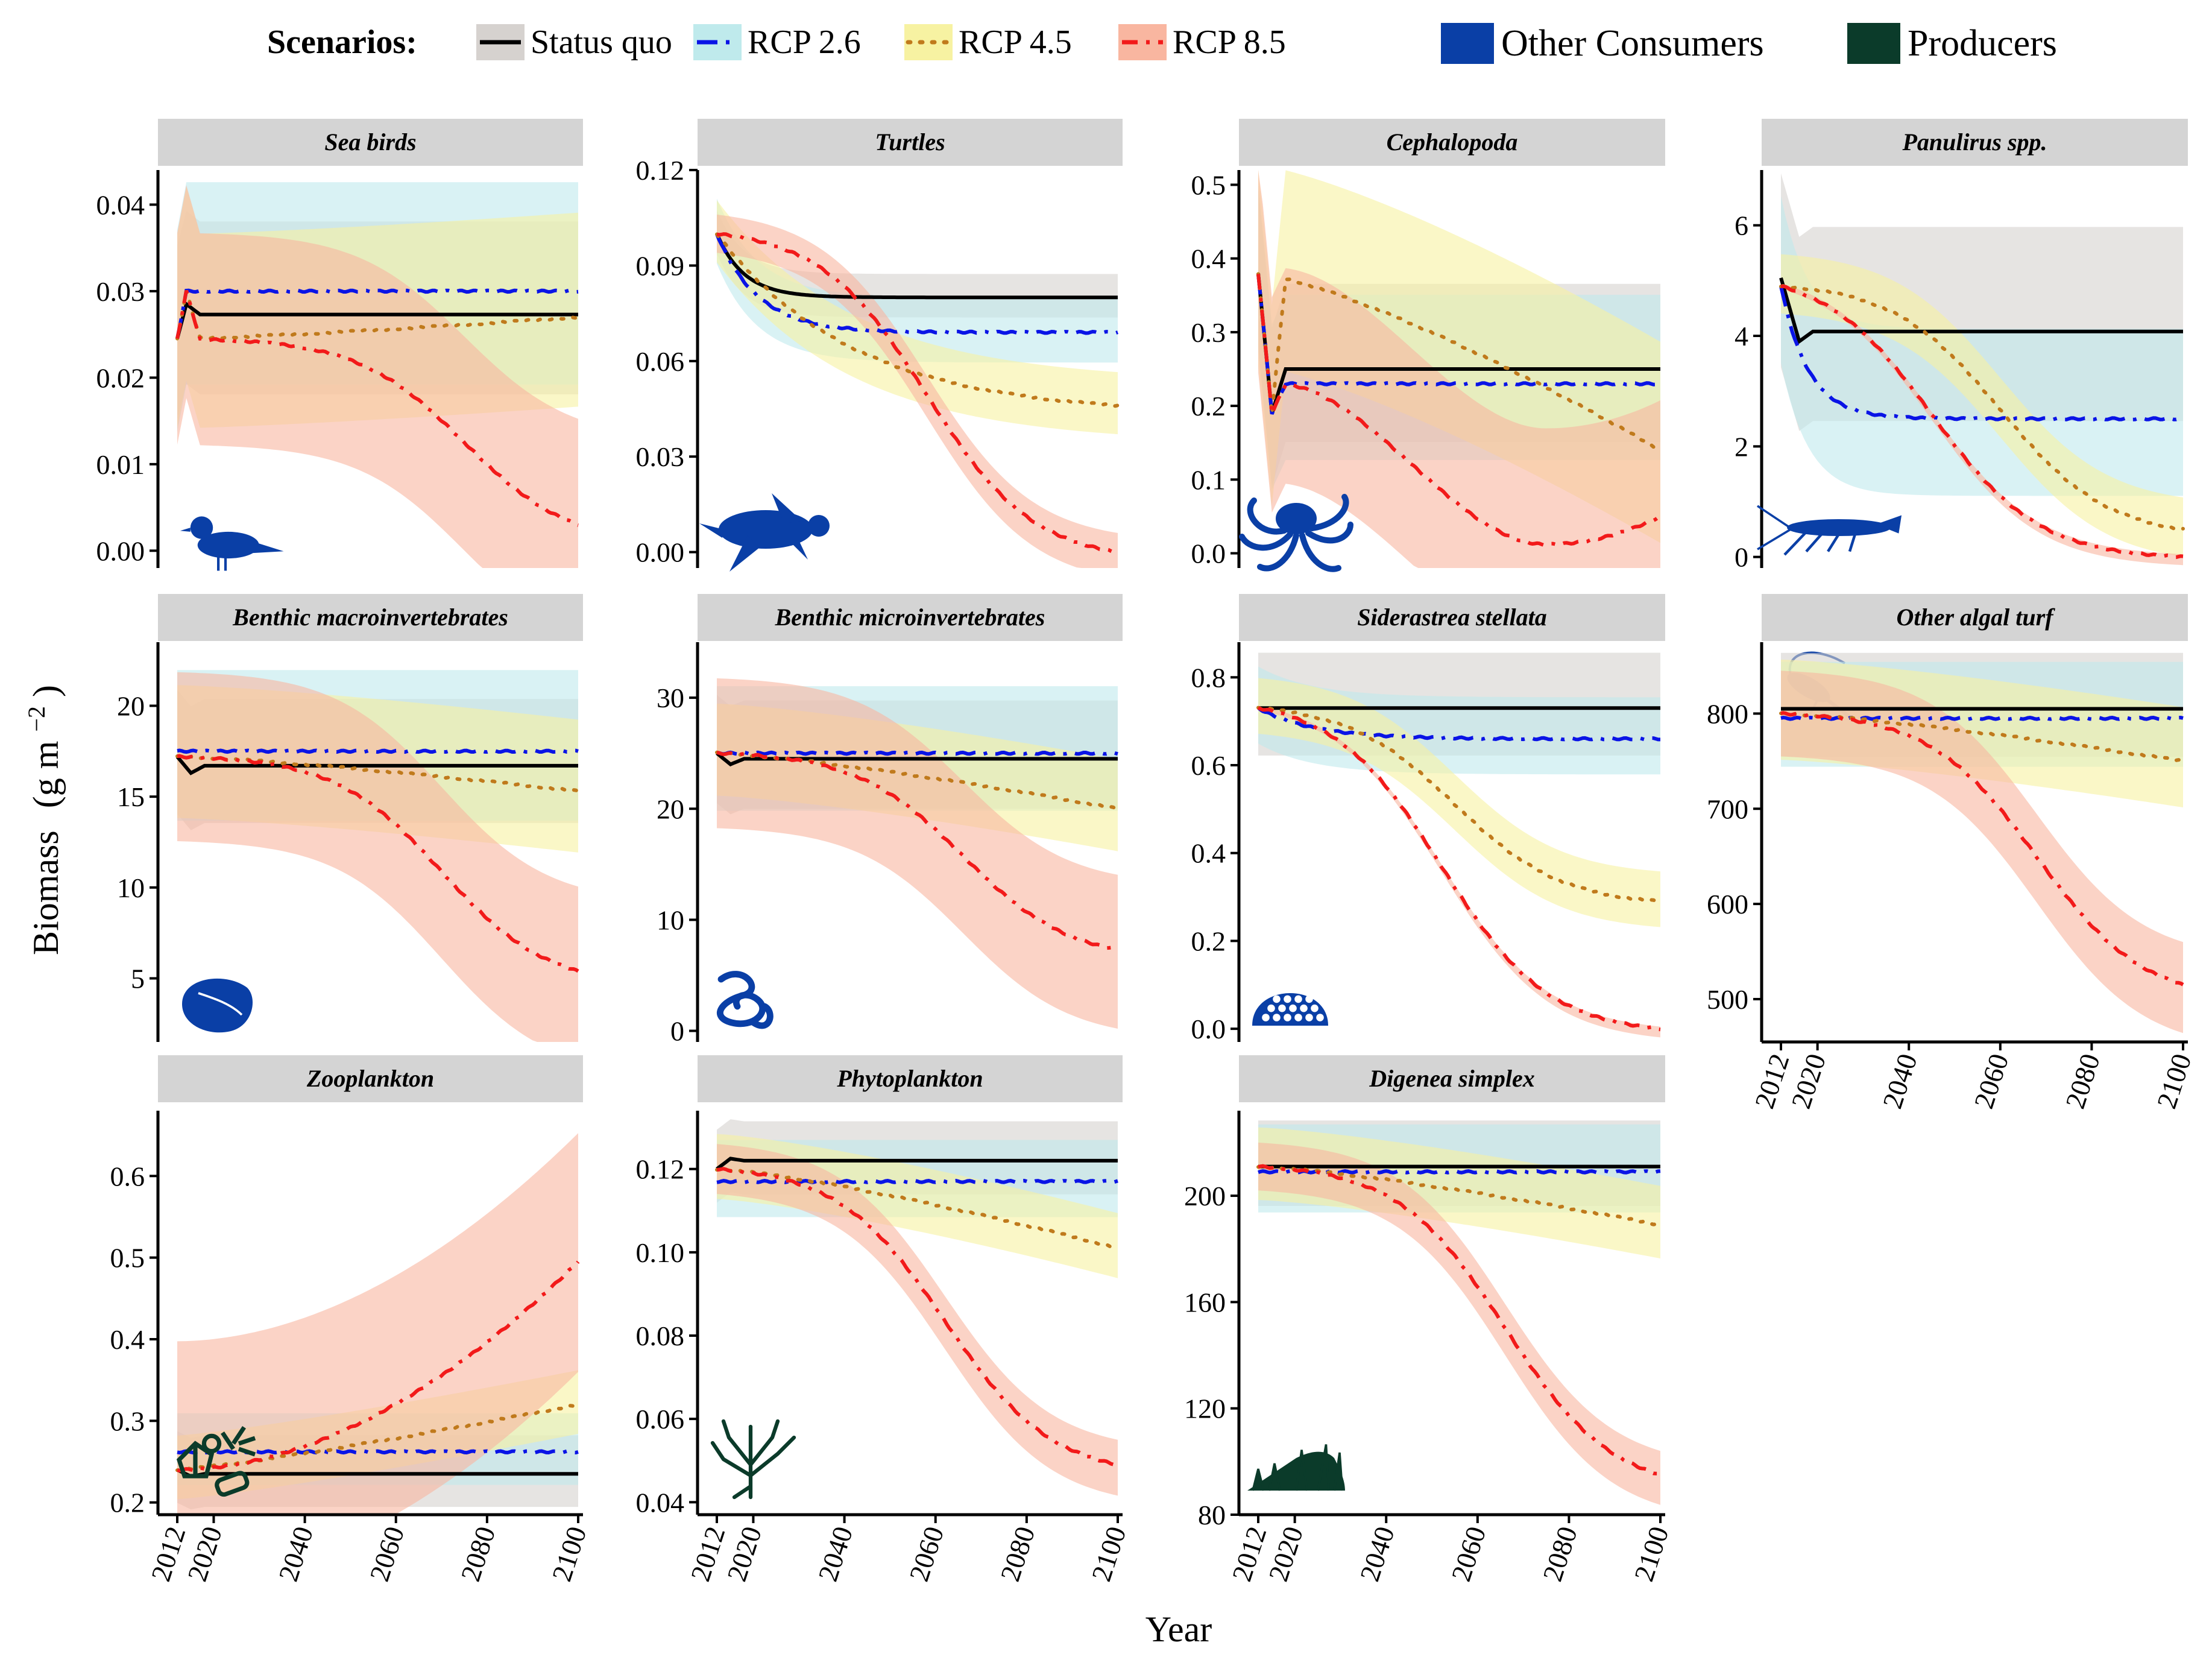 The image size is (2212, 1657). I want to click on panel-header-siderastrea-stellata, so click(1452, 618).